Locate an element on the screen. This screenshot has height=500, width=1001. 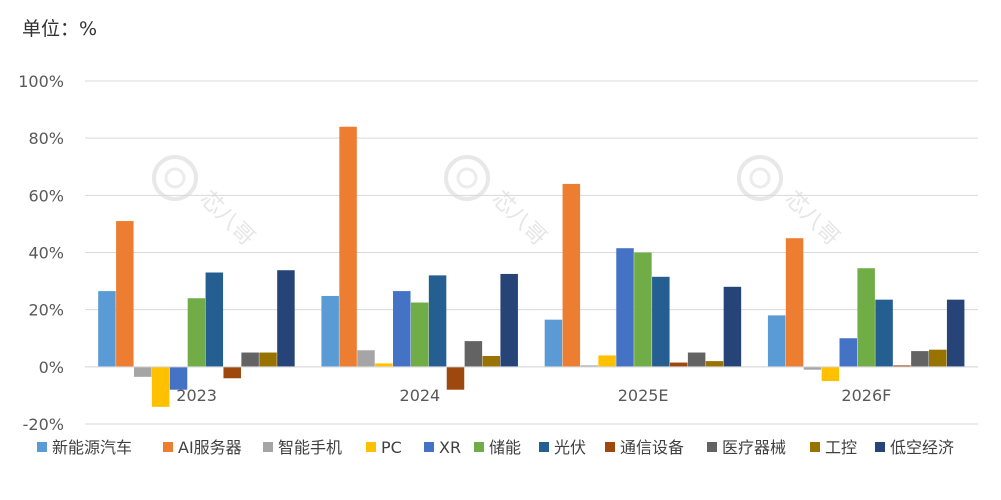
y-tick-label: 0% is located at coordinates (51, 367).